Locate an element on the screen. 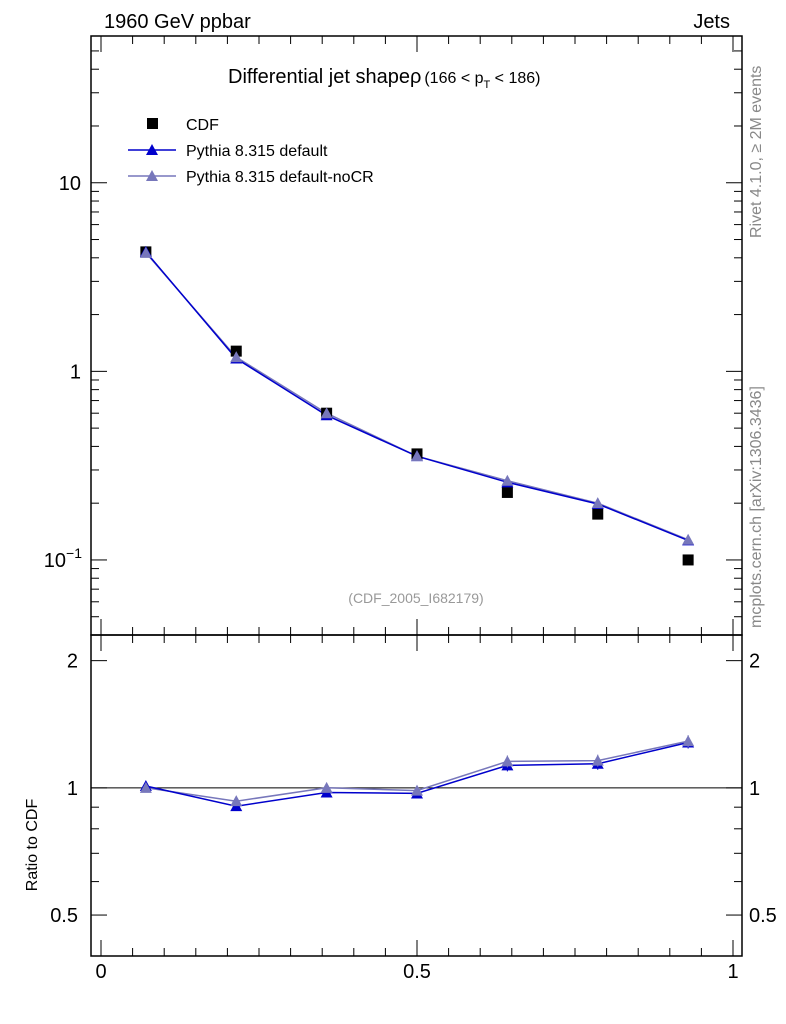 Image resolution: width=786 pixels, height=1024 pixels. analysis-watermark: (CDF_2005_I682179) is located at coordinates (415, 598).